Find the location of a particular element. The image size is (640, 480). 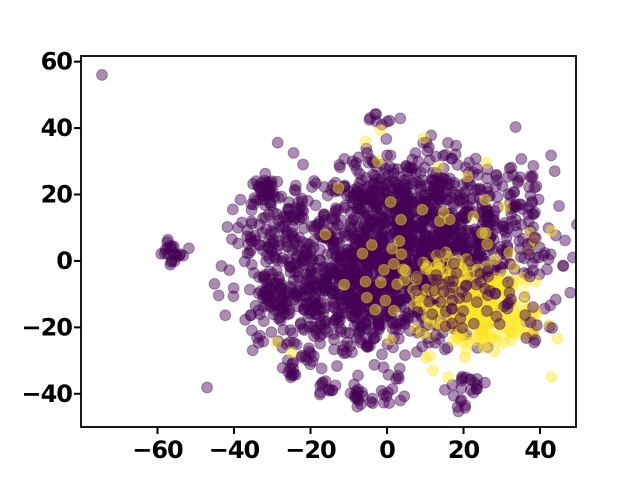

y-tick-label: 60 is located at coordinates (57, 62).